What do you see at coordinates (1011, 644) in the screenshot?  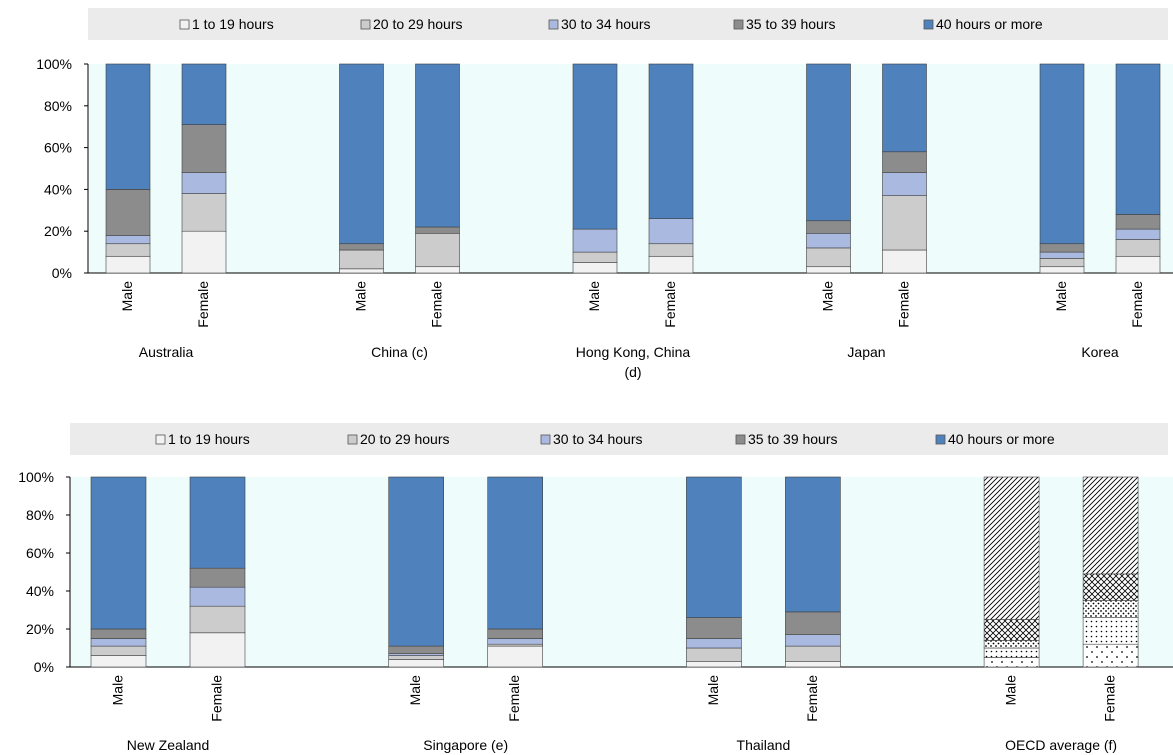 I see `bar-segment-oecd-average-f-male-30-to-34-hours` at bounding box center [1011, 644].